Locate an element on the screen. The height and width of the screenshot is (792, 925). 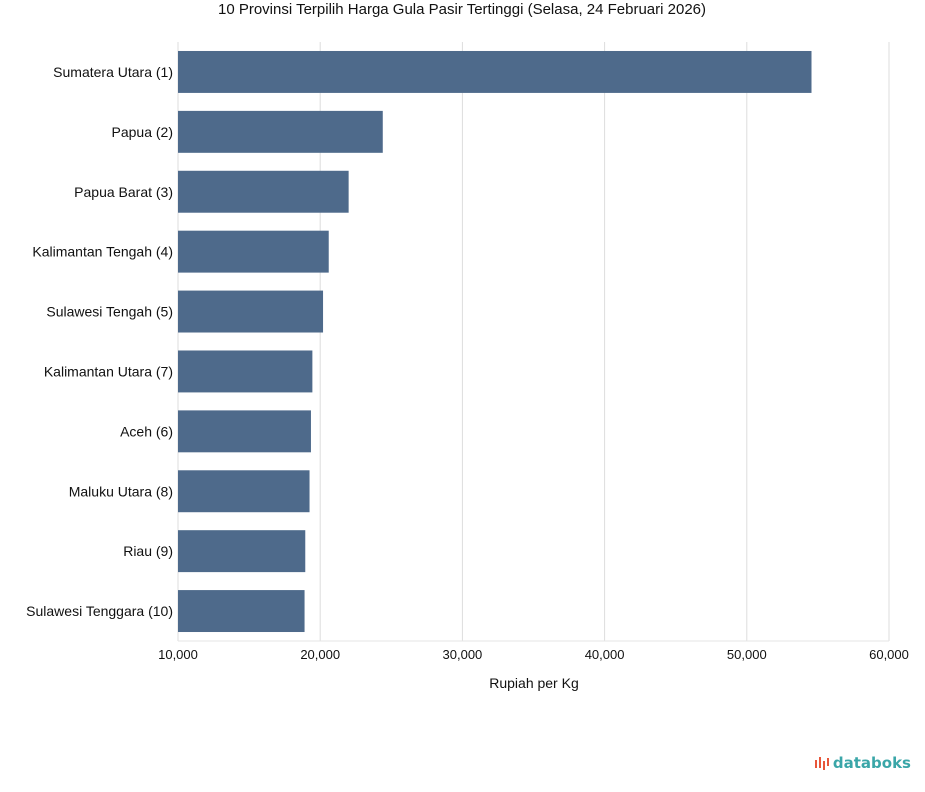
x-tick-label: 30,000 is located at coordinates (463, 654).